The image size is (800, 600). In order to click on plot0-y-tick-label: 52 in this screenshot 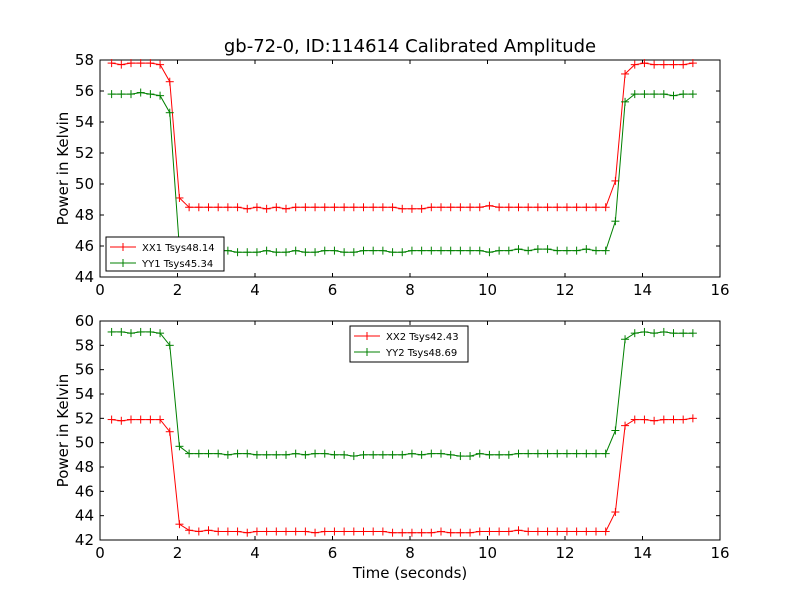, I will do `click(84, 153)`.